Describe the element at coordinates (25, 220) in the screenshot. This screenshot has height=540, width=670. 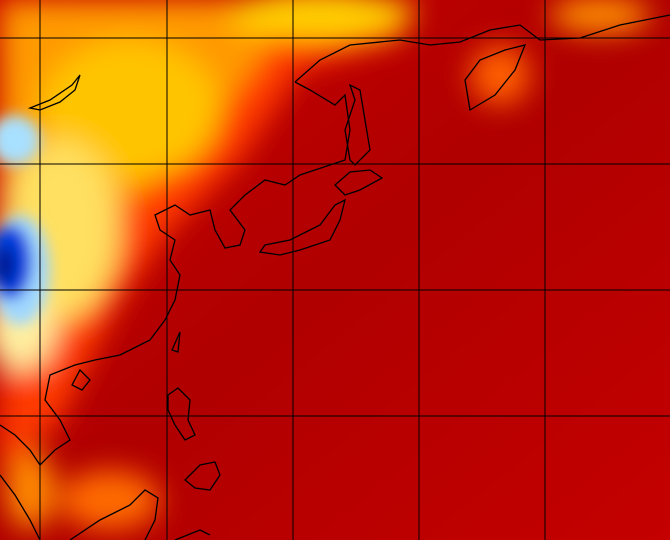
I see `cold-field` at that location.